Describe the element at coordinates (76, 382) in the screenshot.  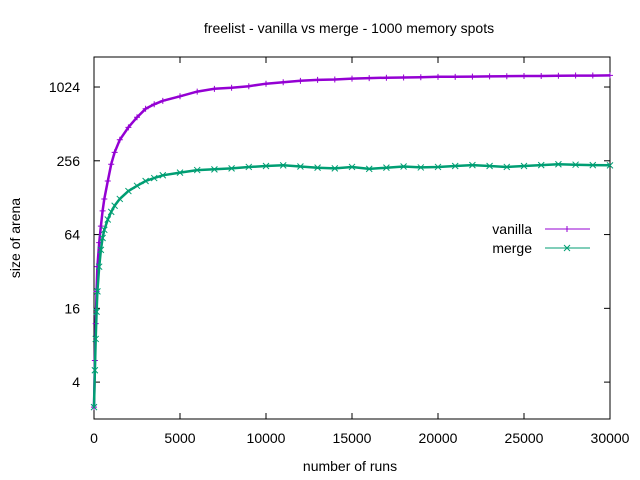
I see `y-tick-label: 4` at that location.